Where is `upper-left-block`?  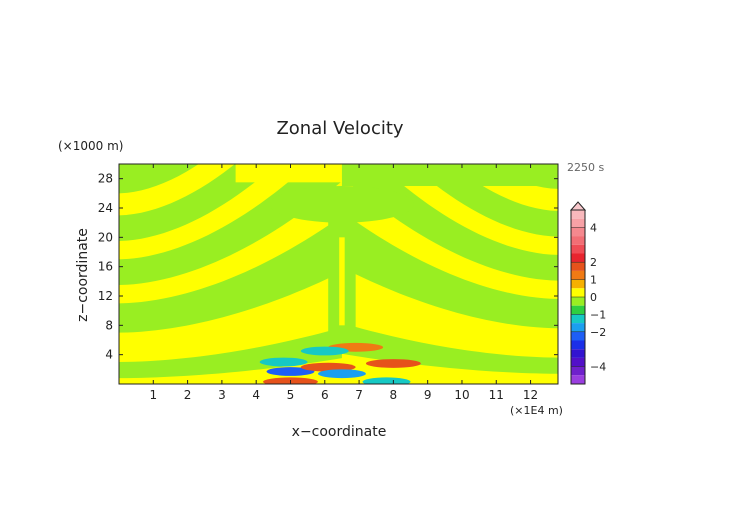
upper-left-block is located at coordinates (288, 173).